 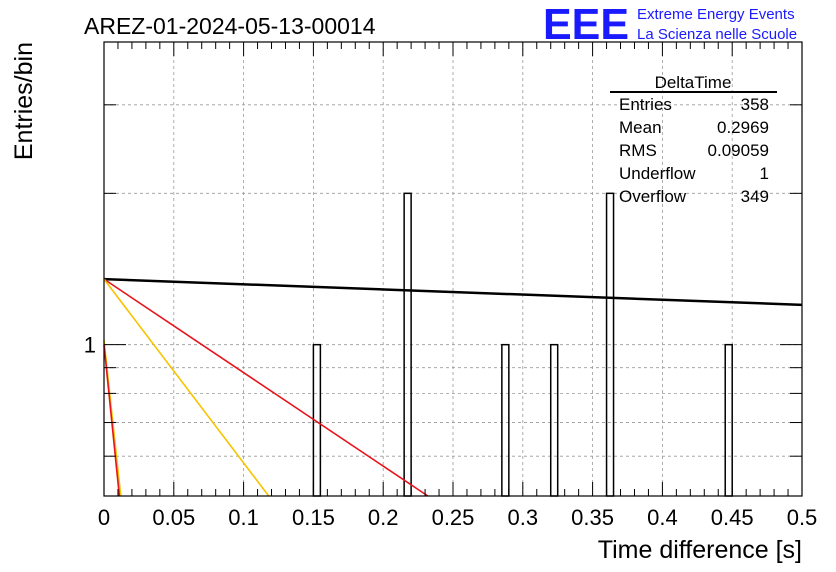 What do you see at coordinates (313, 517) in the screenshot?
I see `x-tick-label: 0.15` at bounding box center [313, 517].